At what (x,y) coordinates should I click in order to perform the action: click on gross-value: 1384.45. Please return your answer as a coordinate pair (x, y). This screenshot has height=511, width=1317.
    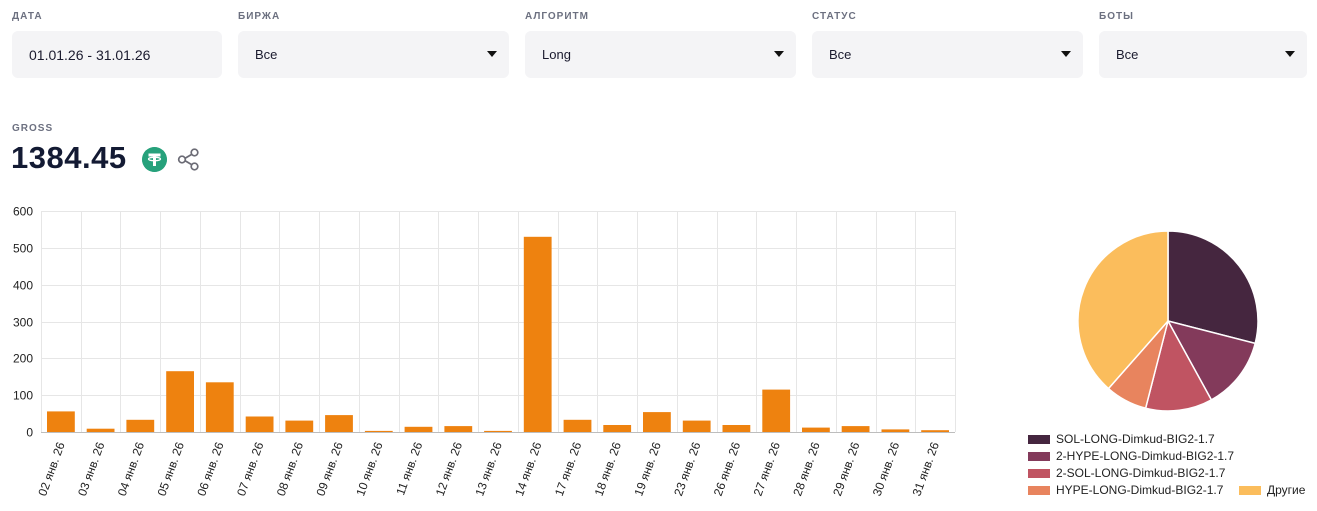
    Looking at the image, I should click on (69, 157).